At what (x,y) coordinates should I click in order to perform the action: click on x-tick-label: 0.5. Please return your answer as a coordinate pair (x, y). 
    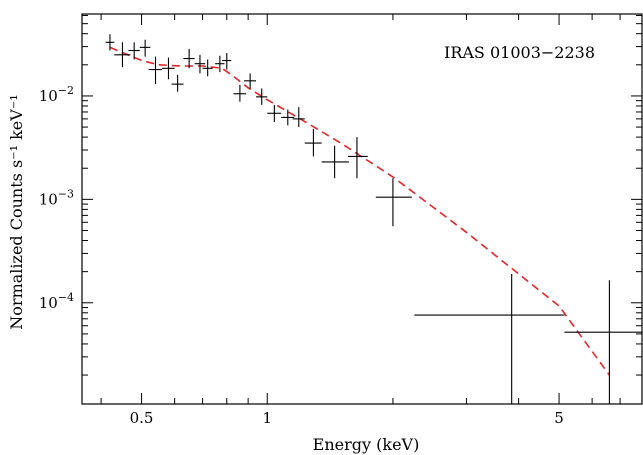
    Looking at the image, I should click on (142, 418).